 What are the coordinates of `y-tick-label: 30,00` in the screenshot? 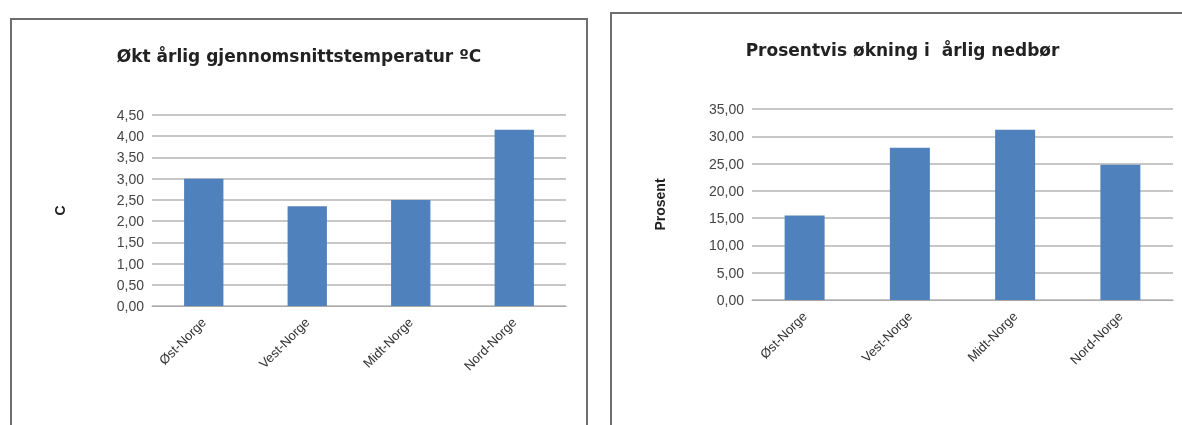 It's located at (726, 136).